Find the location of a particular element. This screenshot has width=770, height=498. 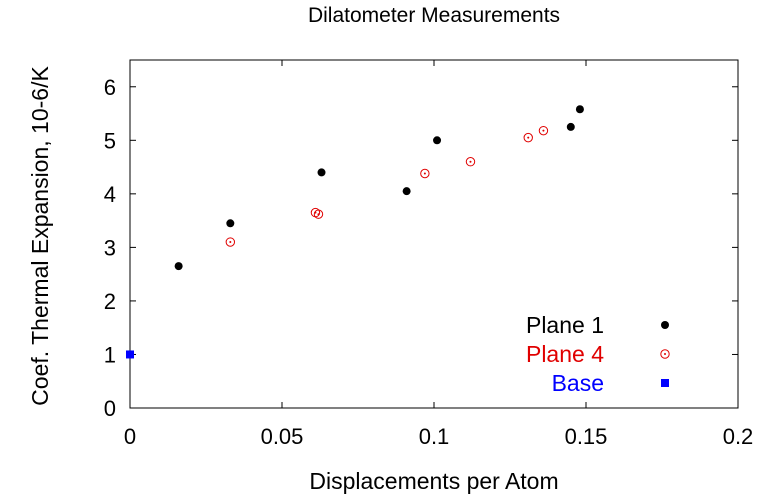

x-tick-label: 0.2 is located at coordinates (738, 436).